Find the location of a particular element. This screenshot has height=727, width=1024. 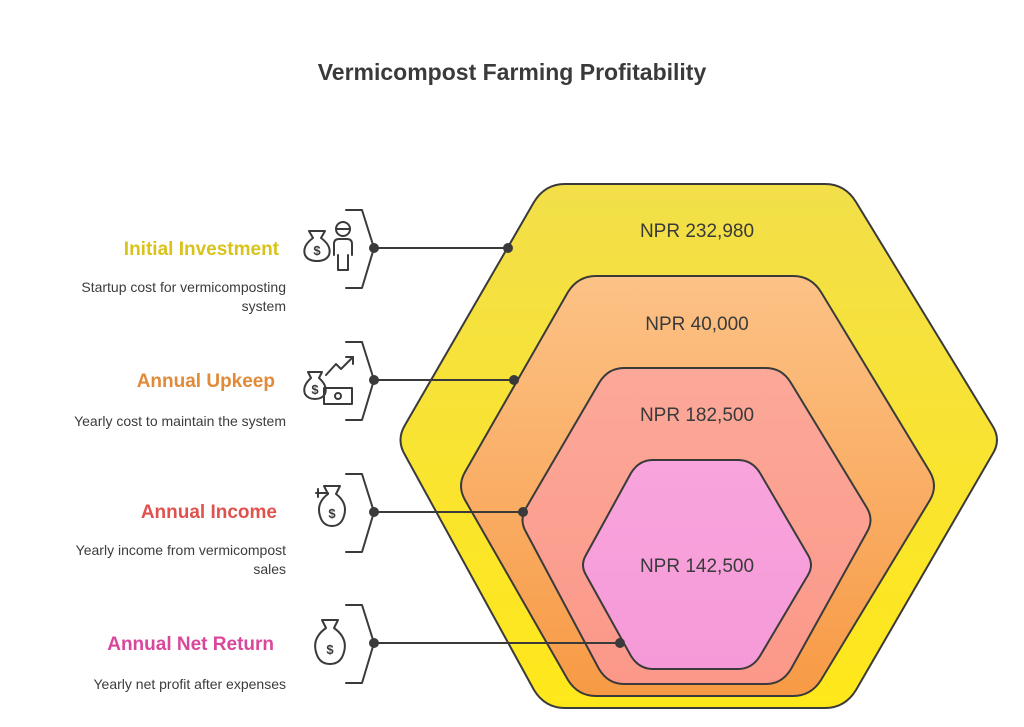

desc-annual-net-return: Yearly net profit after expenses is located at coordinates (190, 684).